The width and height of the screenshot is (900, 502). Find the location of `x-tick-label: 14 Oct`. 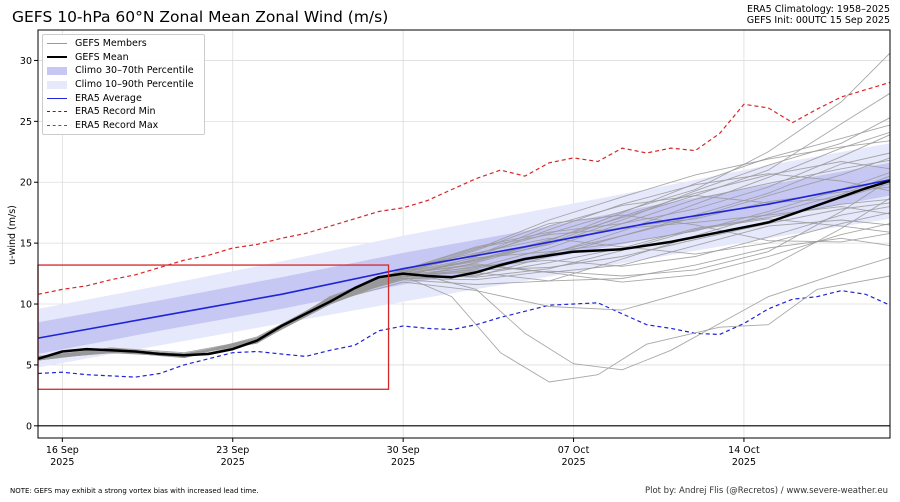

x-tick-label: 14 Oct is located at coordinates (744, 450).